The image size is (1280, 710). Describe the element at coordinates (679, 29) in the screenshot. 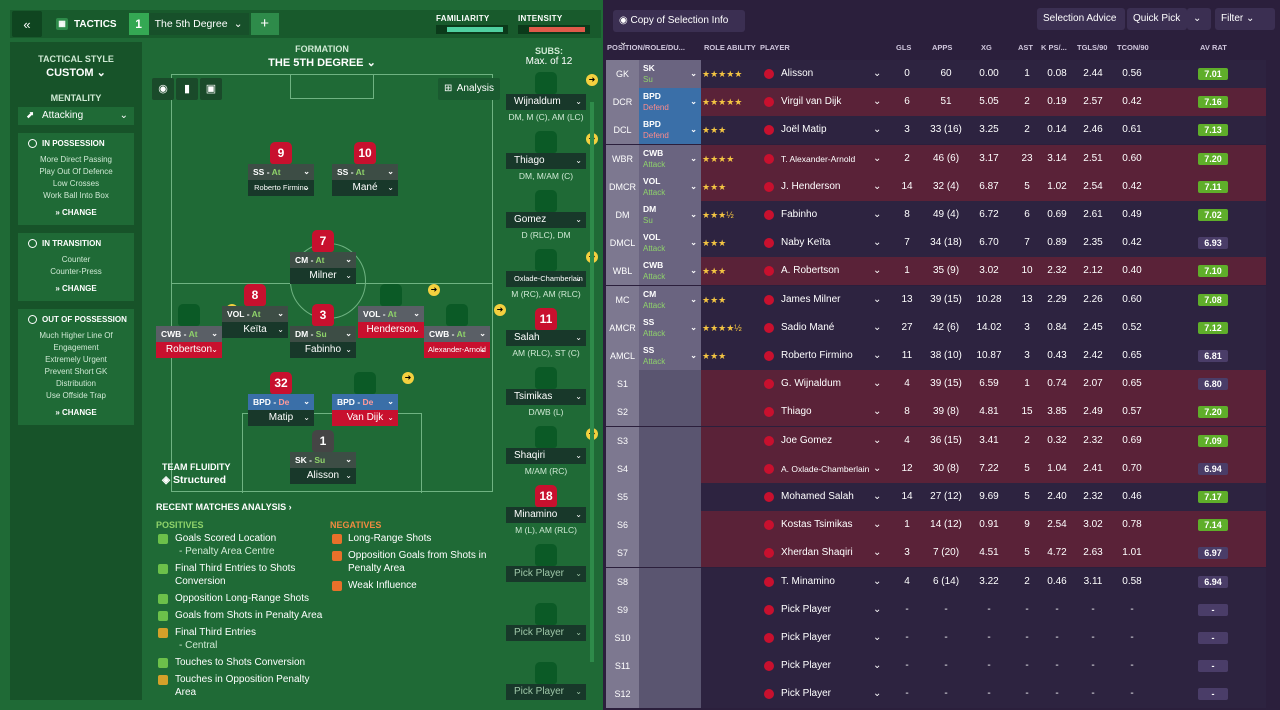

I see `view-dropdown: ◉ Copy of Selection Info ⌄` at that location.